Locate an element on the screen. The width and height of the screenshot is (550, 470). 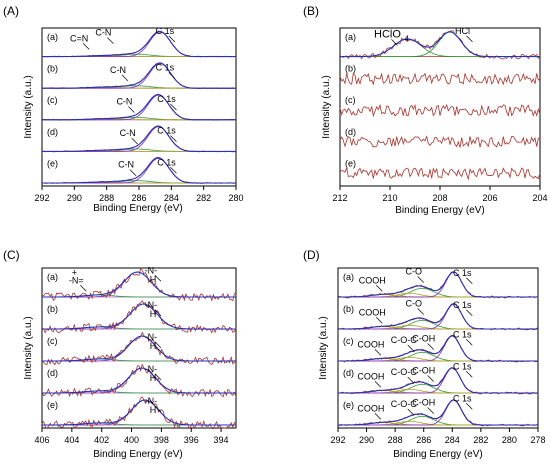
x-tick-label: 288 is located at coordinates (395, 440).